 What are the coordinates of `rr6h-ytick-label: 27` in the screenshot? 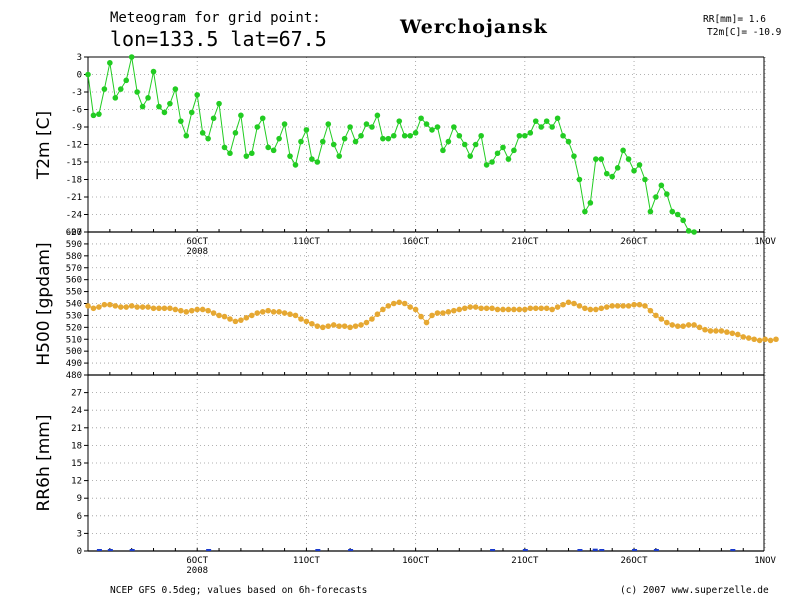 It's located at (76, 394).